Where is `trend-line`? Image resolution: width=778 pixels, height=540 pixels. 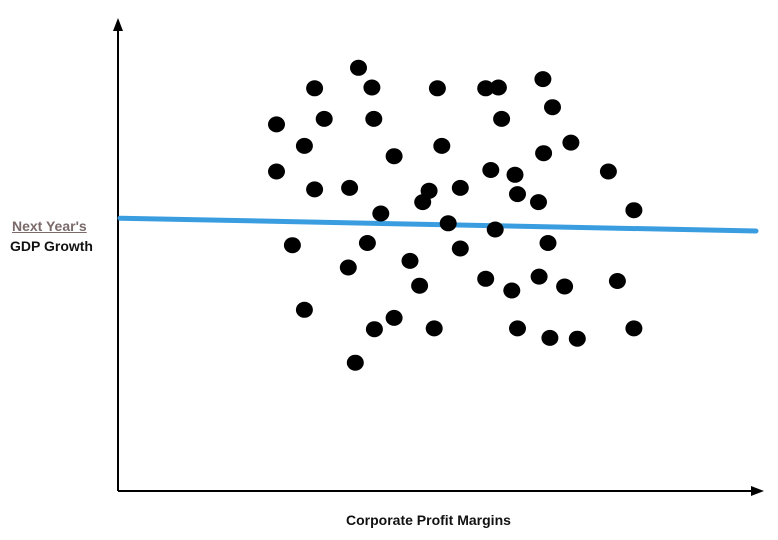 trend-line is located at coordinates (438, 224).